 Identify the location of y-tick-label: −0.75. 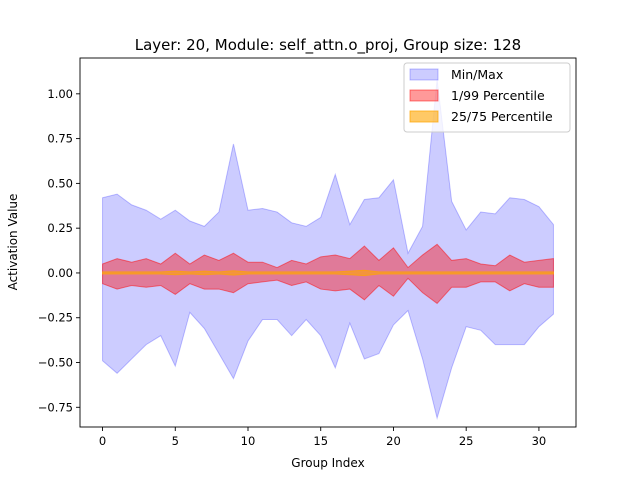
(55, 407).